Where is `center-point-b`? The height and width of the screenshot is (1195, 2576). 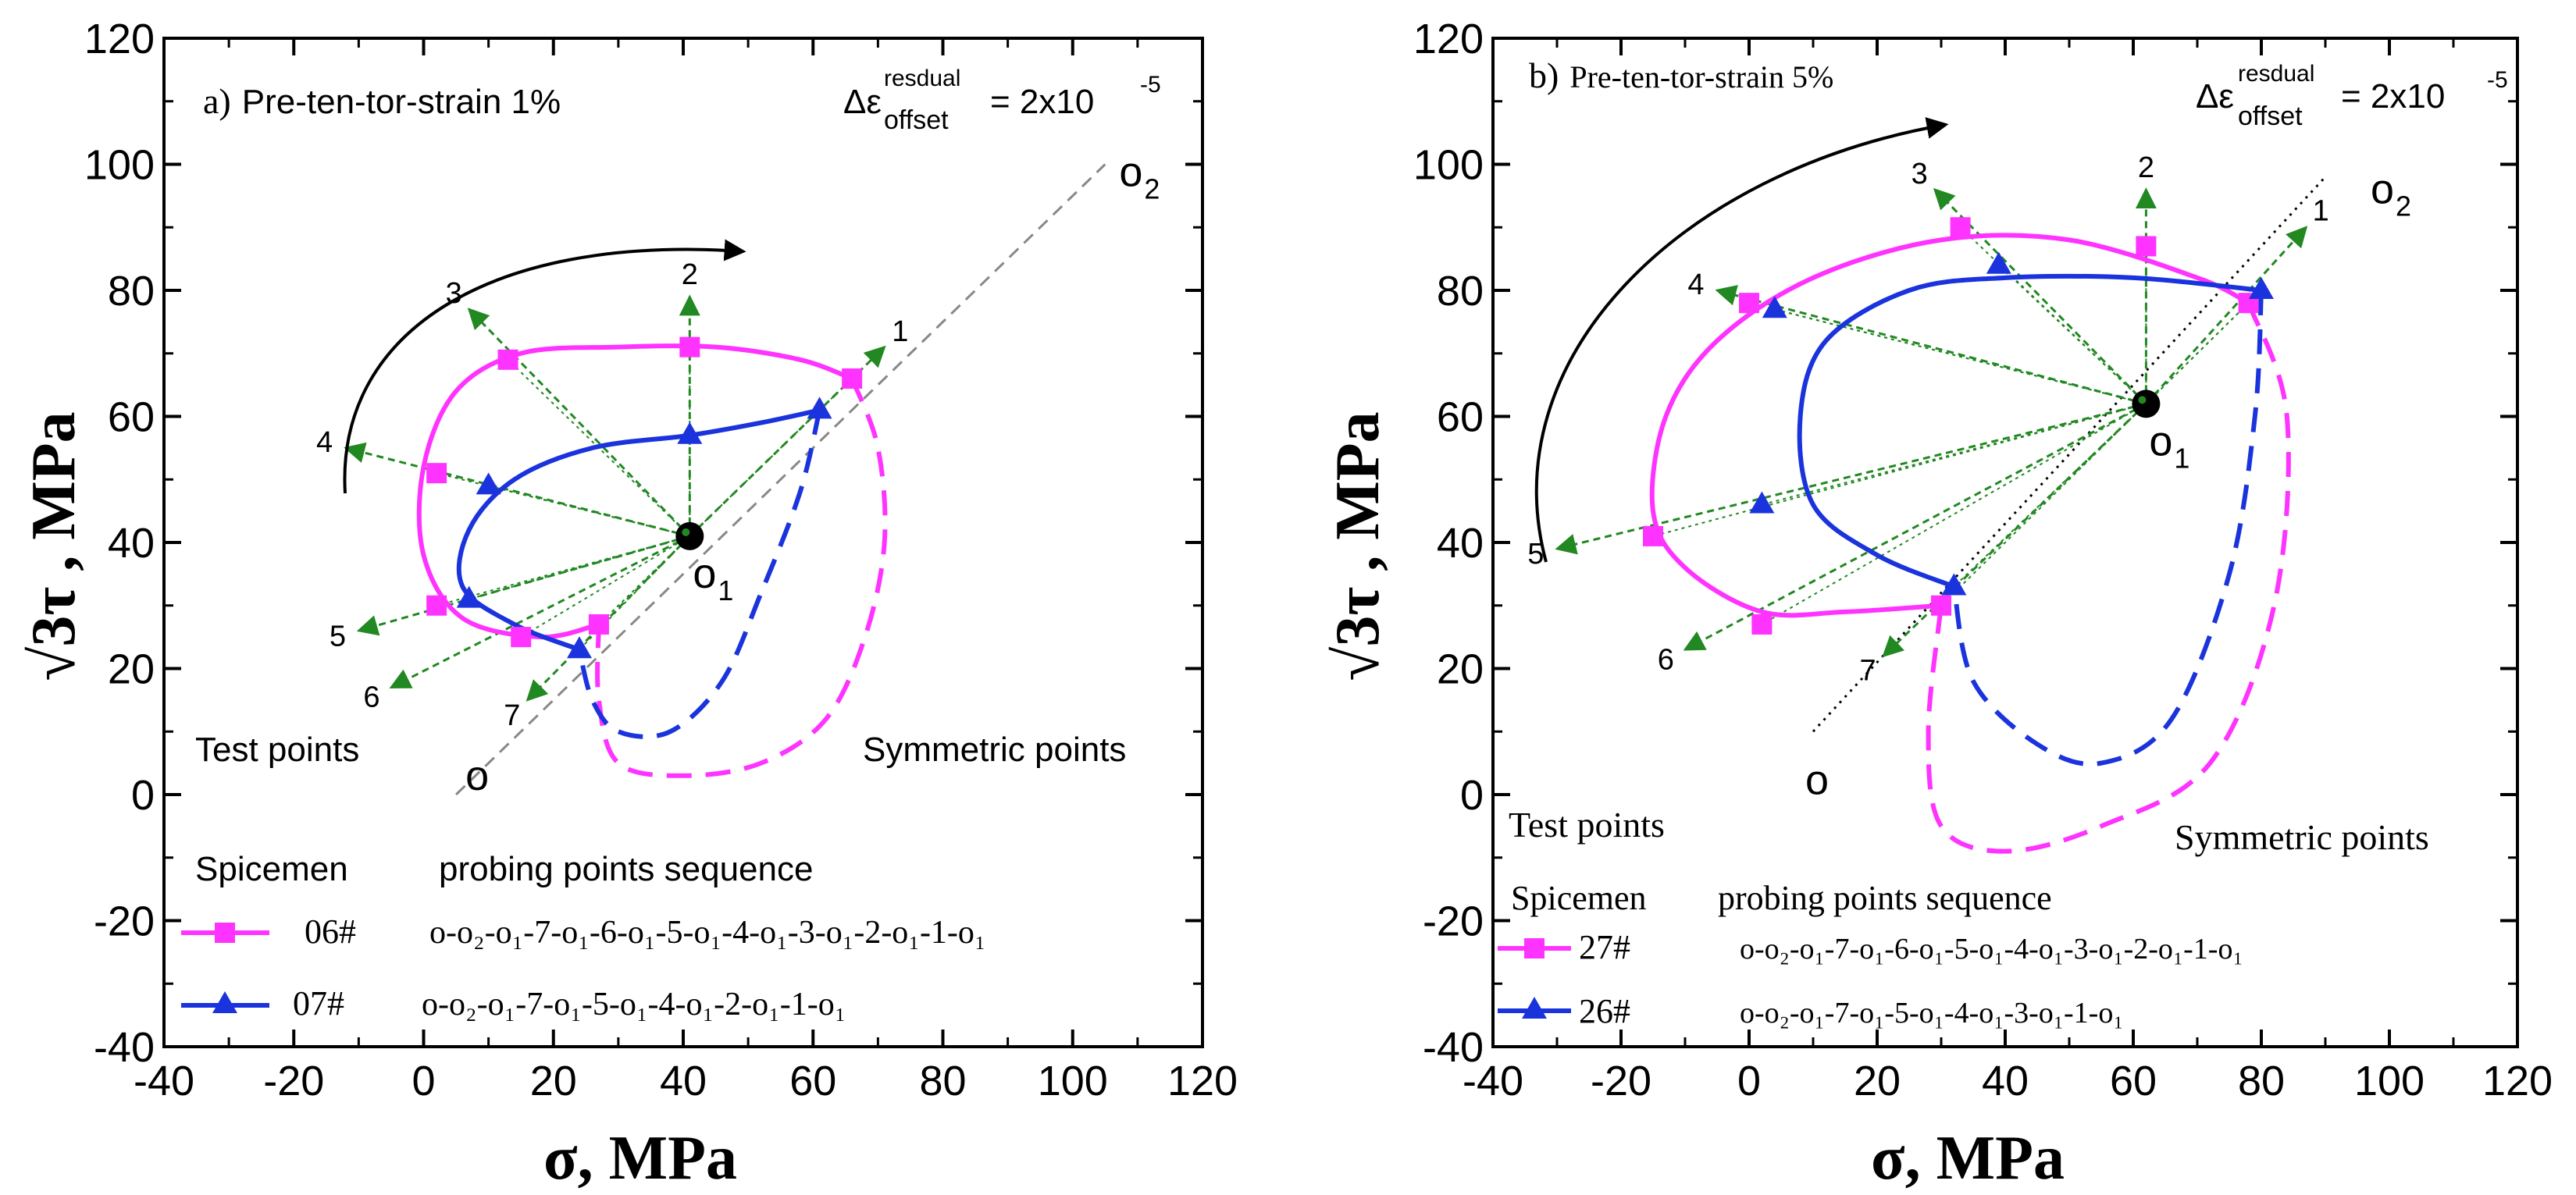 center-point-b is located at coordinates (2146, 403).